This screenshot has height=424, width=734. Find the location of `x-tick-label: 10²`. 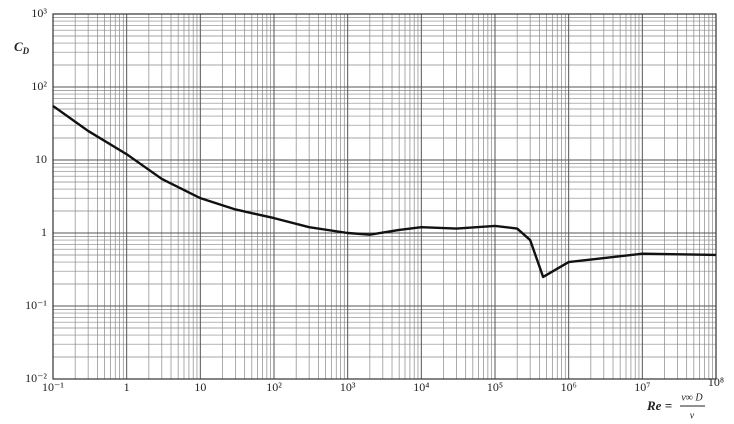

x-tick-label: 10² is located at coordinates (274, 387).